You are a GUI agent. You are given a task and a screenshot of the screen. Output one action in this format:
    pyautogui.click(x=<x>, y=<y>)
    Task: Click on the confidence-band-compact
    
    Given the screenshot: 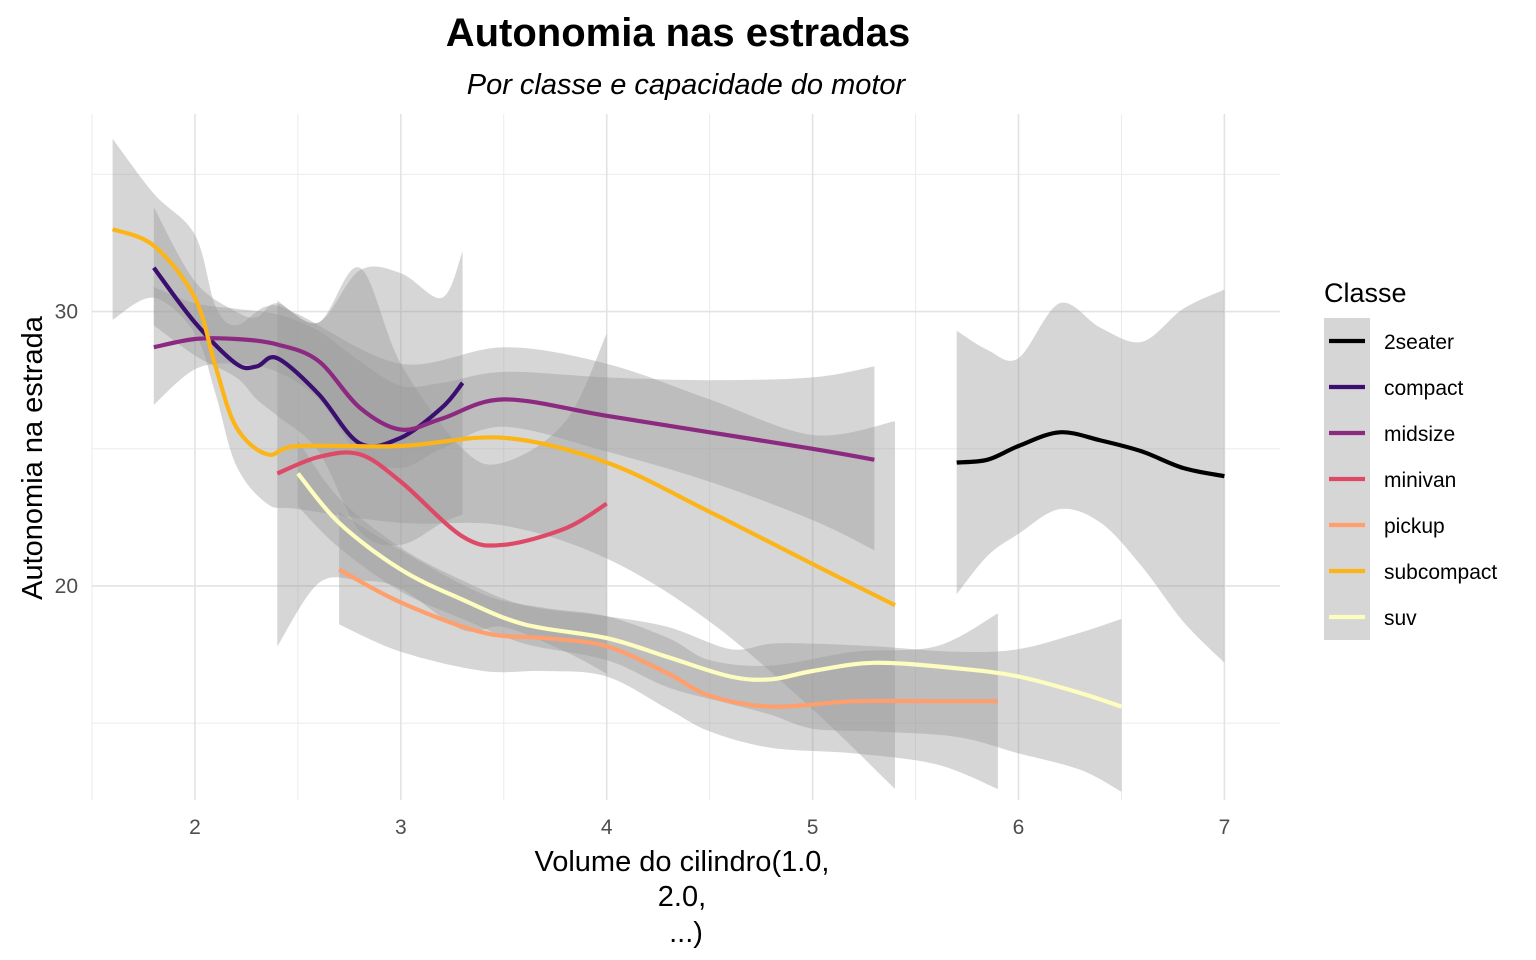 What is the action you would take?
    pyautogui.click(x=308, y=376)
    